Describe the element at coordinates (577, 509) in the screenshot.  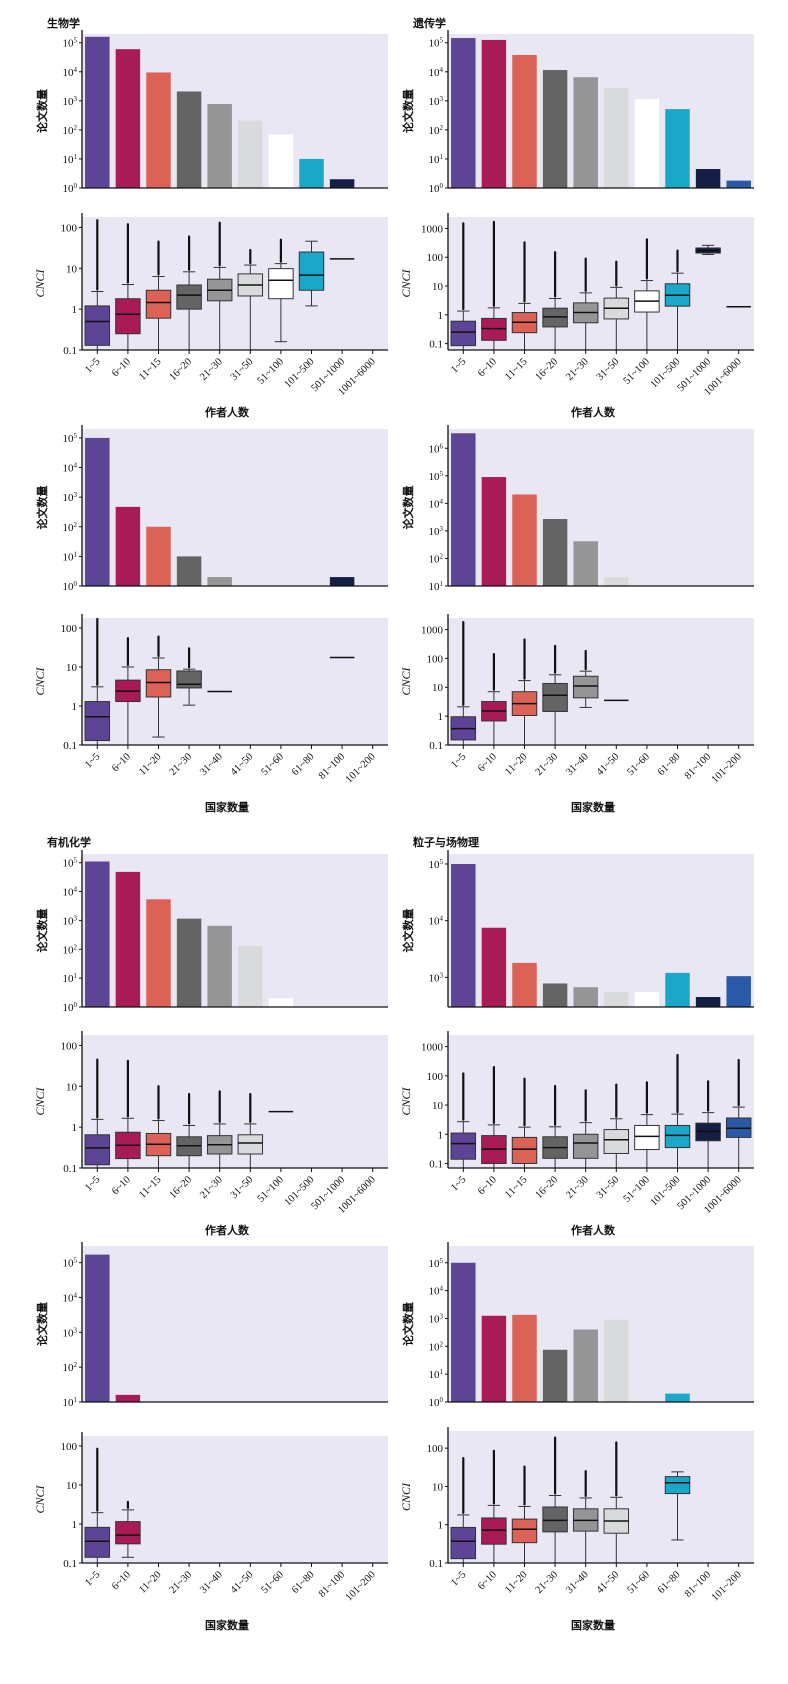
I see `chart-genetics-countries-count: 101 102 103 104 105 106 论文数量` at that location.